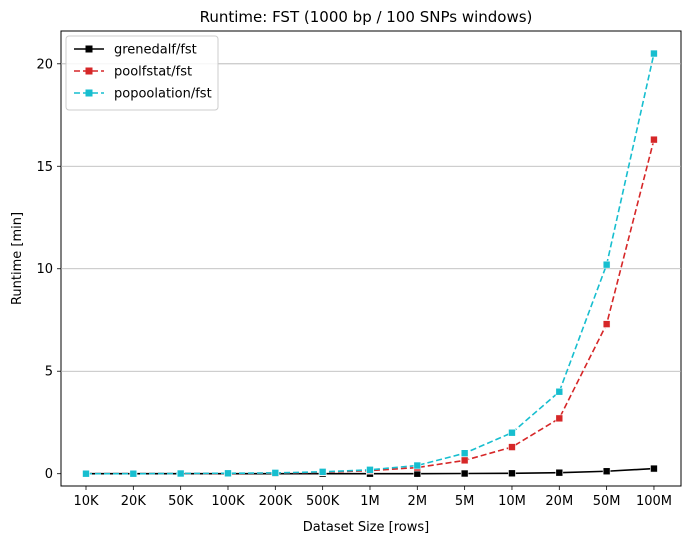  I want to click on x-tick-label: 20M, so click(559, 501).